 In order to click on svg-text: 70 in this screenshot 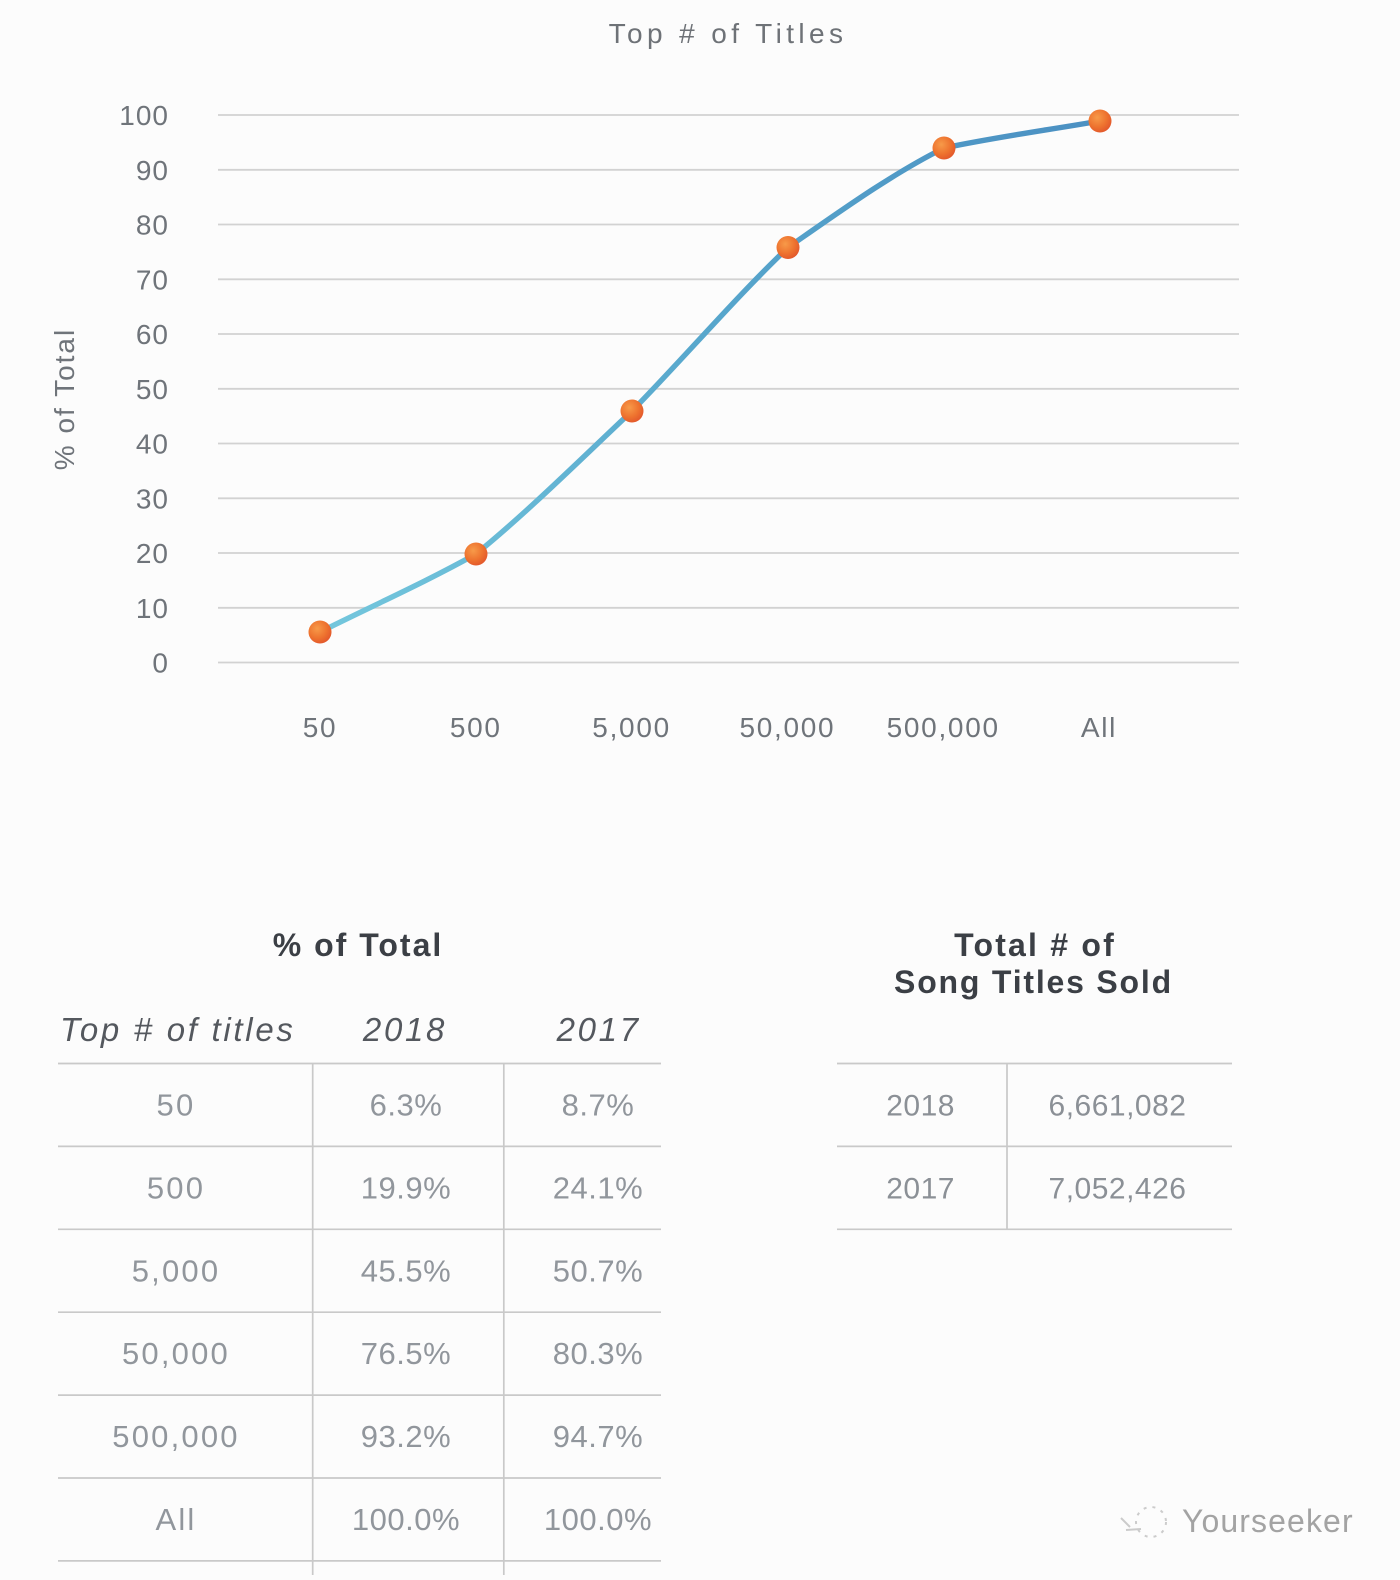, I will do `click(152, 279)`.